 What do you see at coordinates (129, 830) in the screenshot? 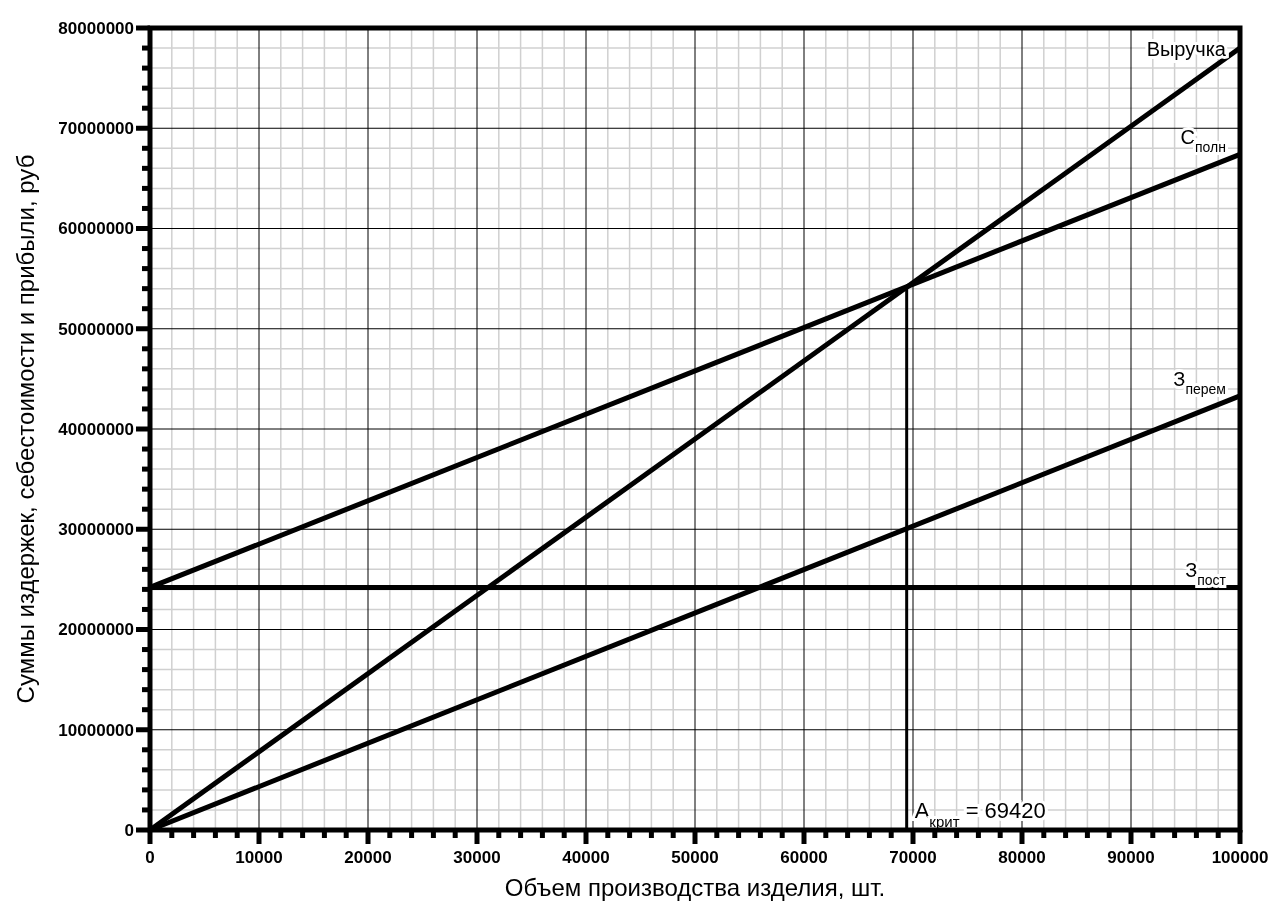
I see `y-tick-label: 0` at bounding box center [129, 830].